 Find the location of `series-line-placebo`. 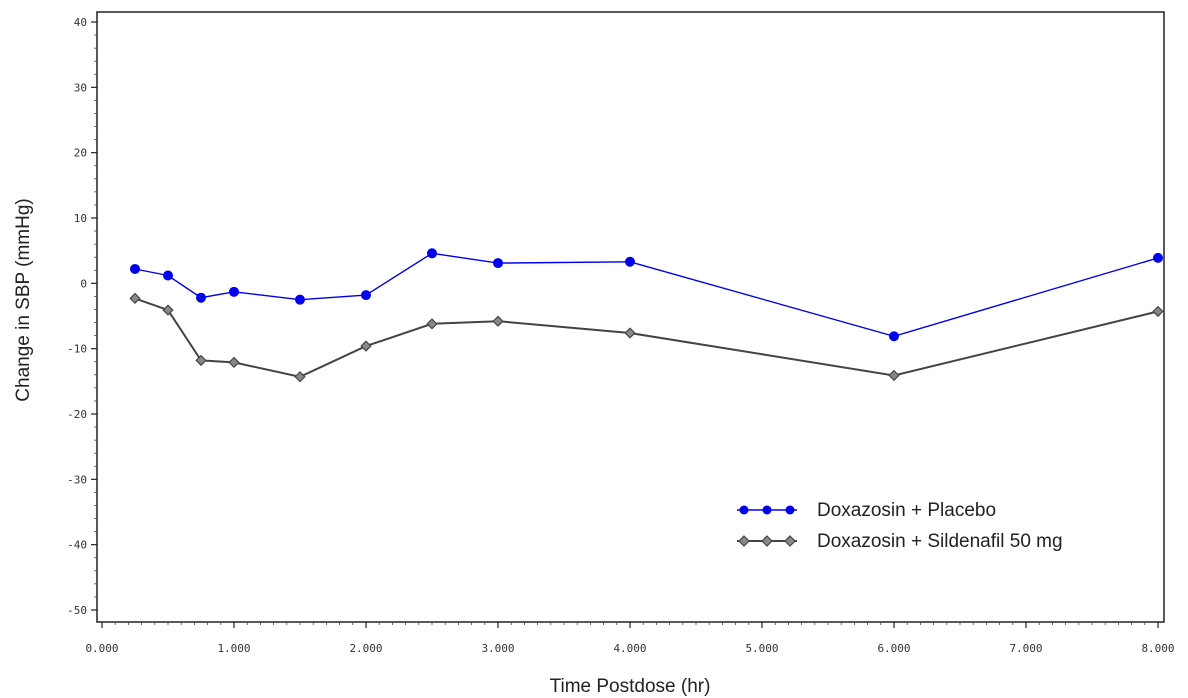

series-line-placebo is located at coordinates (646, 295).